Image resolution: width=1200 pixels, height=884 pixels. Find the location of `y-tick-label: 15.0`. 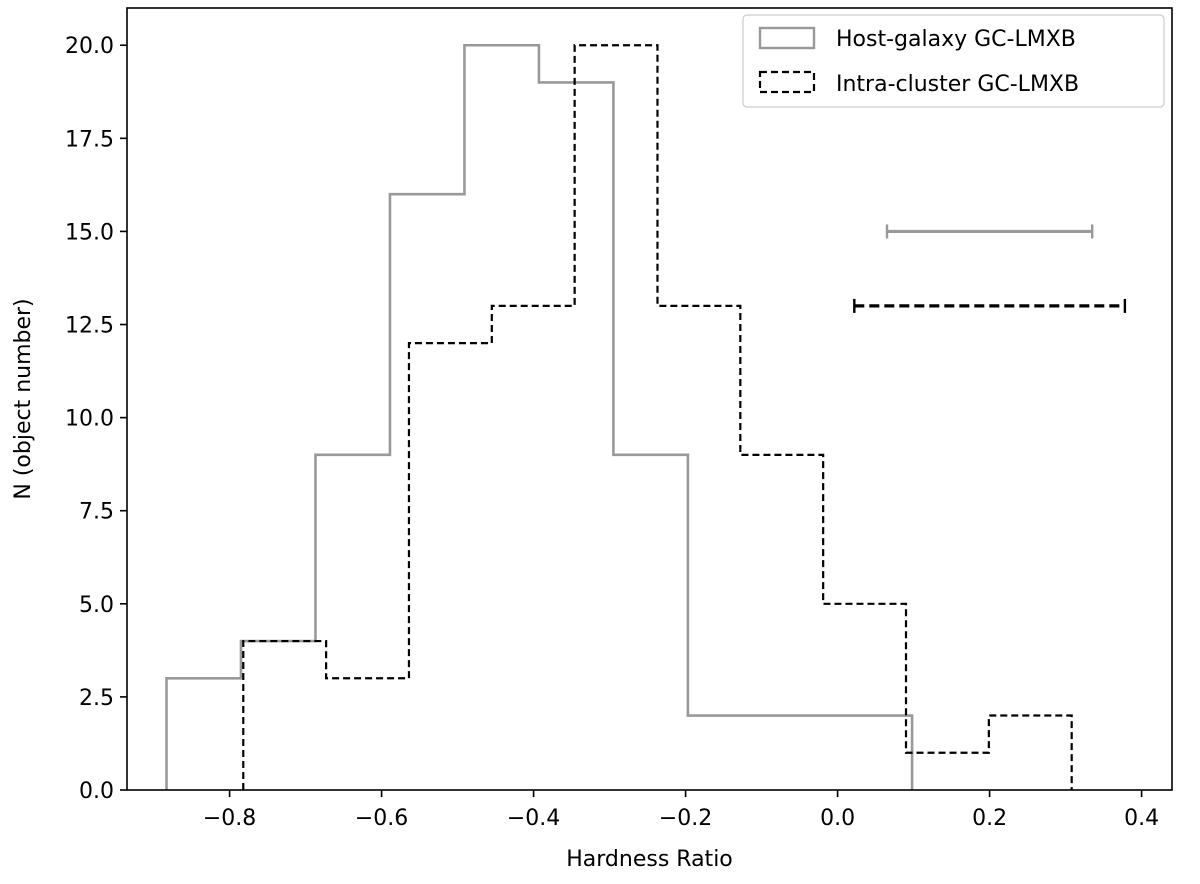

y-tick-label: 15.0 is located at coordinates (89, 232).